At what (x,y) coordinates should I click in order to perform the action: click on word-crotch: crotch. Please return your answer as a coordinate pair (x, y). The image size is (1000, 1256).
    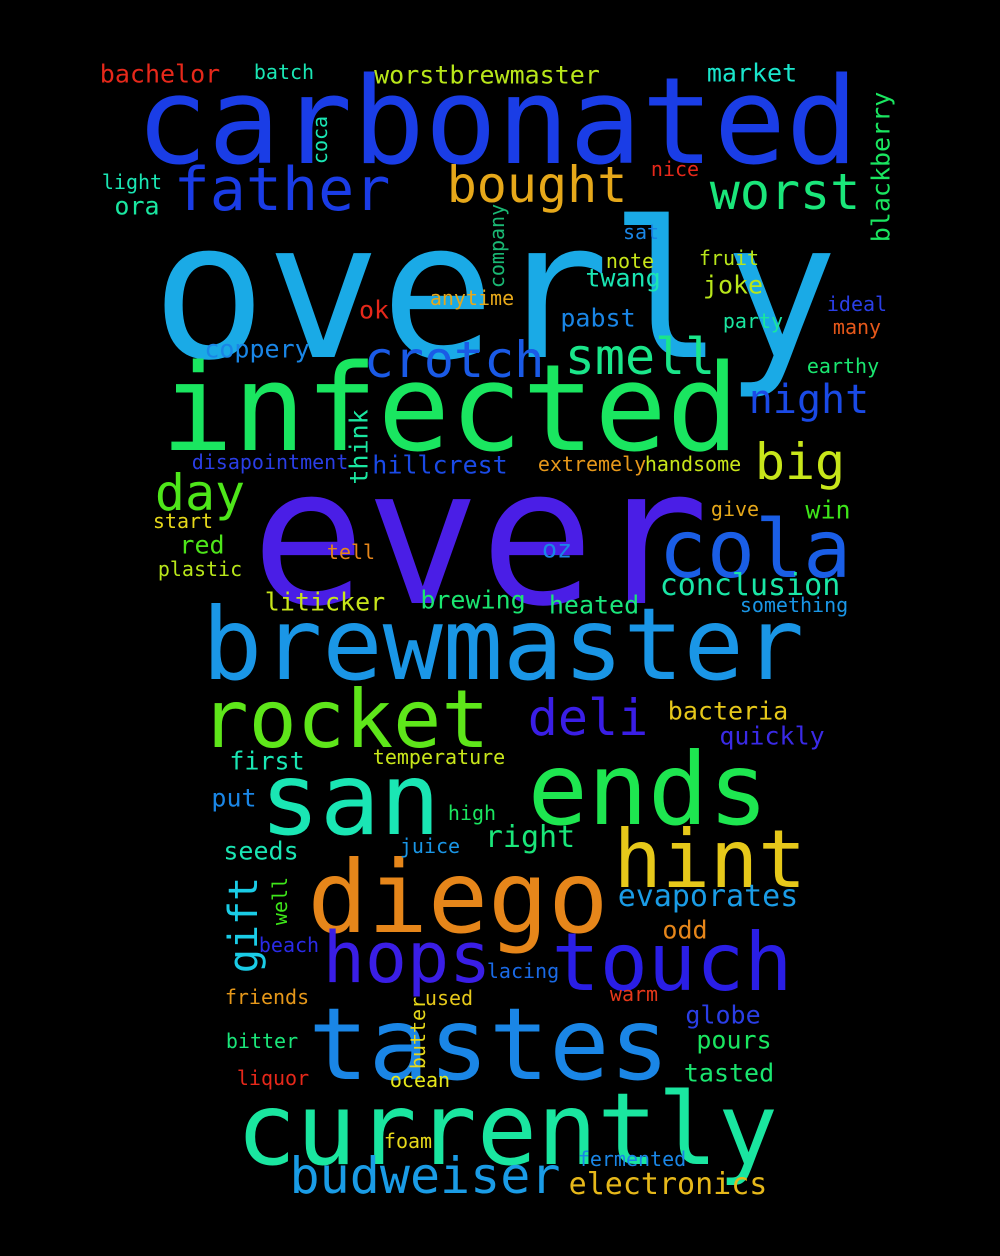
    Looking at the image, I should click on (454, 360).